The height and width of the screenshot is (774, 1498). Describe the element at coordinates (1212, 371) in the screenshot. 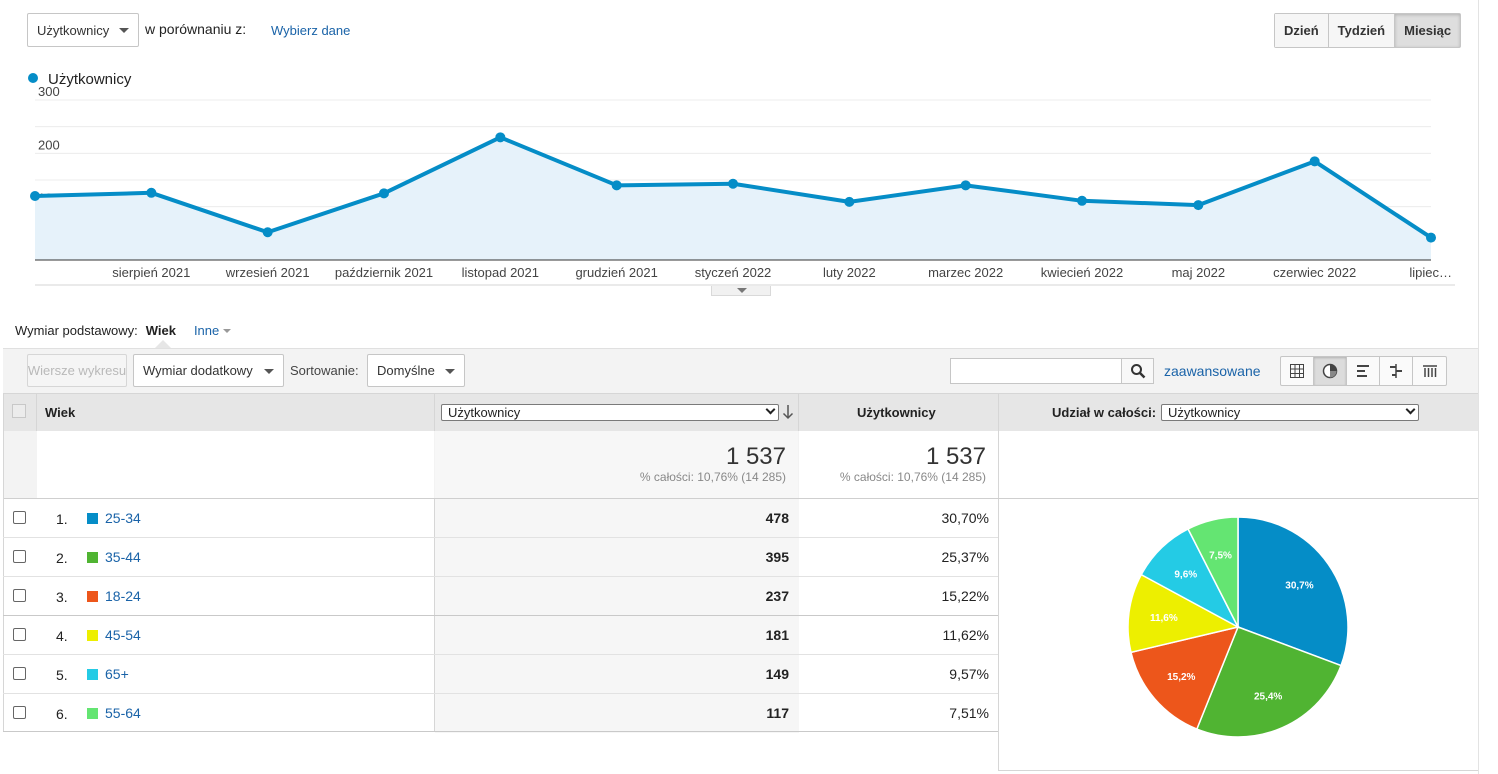

I see `advanced-filter-link: zaawansowane` at that location.